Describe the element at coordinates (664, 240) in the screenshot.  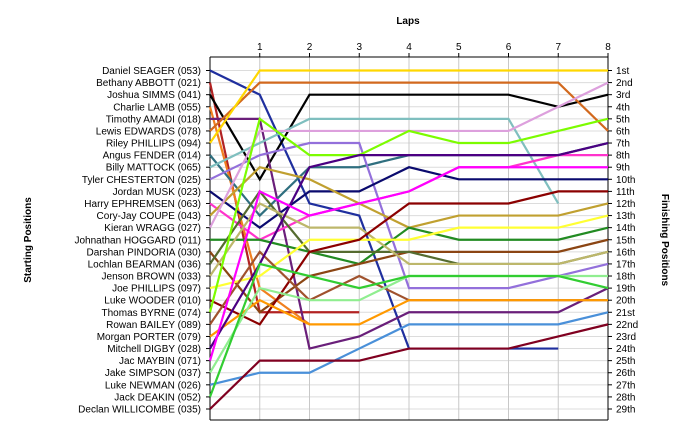
I see `y-axis-title-right: Finishing Positions` at that location.